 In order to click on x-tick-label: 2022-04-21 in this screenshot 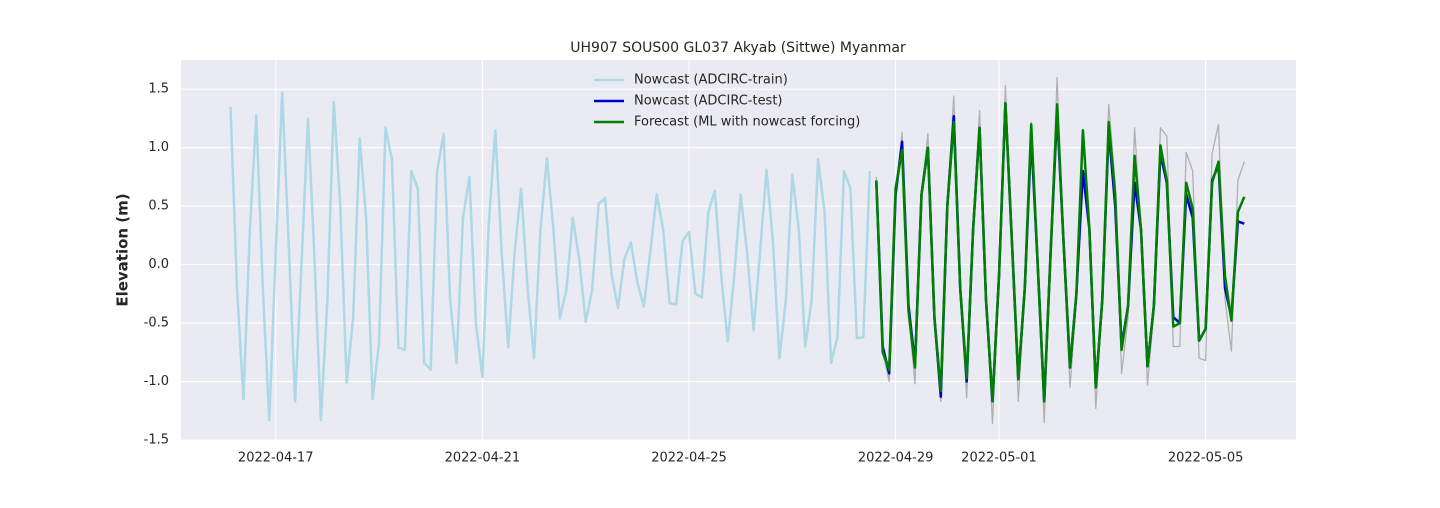, I will do `click(483, 458)`.